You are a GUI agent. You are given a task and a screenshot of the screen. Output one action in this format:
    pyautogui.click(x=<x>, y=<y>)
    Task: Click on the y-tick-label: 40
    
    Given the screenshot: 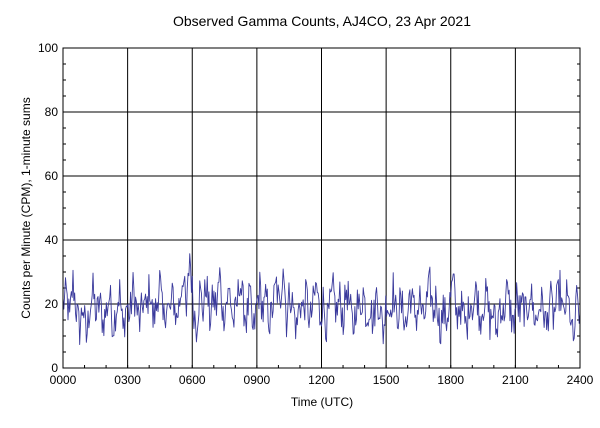 What is the action you would take?
    pyautogui.click(x=52, y=240)
    